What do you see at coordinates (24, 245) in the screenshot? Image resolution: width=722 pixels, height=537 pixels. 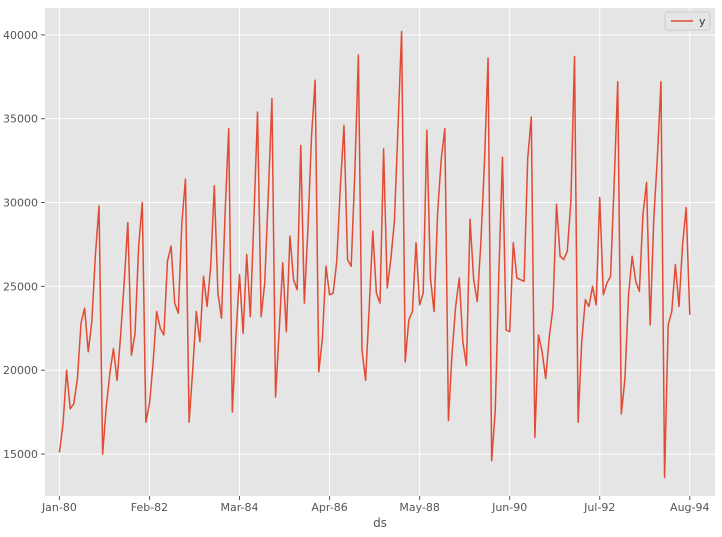 I see `y-axis: 15000 20000 25000 30000 35000 40000` at bounding box center [24, 245].